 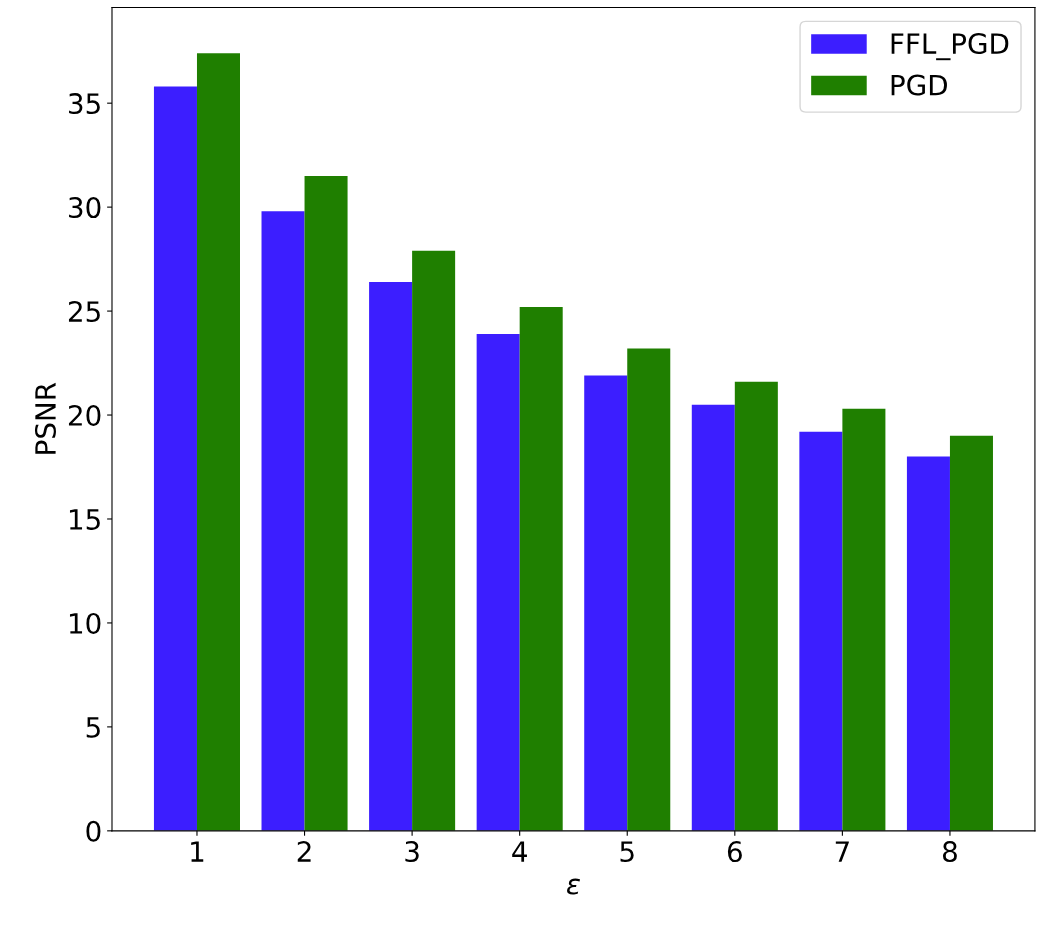 What do you see at coordinates (842, 851) in the screenshot?
I see `x-tick-label: 7` at bounding box center [842, 851].